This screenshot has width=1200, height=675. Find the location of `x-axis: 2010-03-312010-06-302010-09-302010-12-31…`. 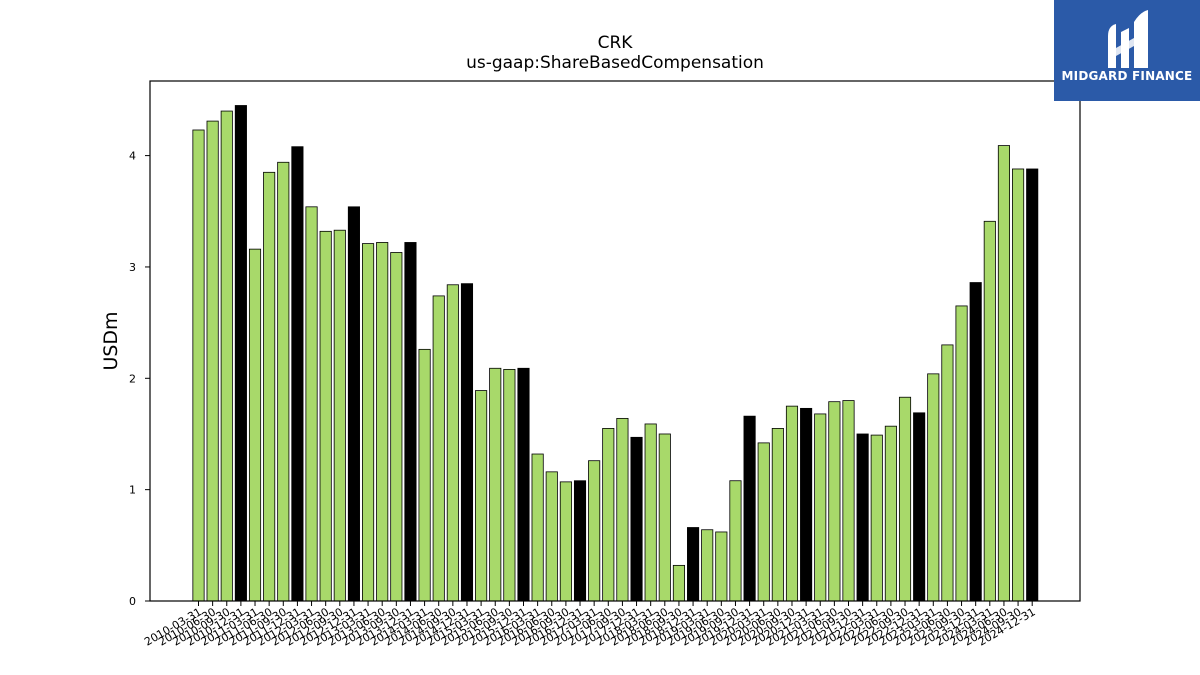

x-axis: 2010-03-312010-06-302010-09-302010-12-31… is located at coordinates (590, 625).